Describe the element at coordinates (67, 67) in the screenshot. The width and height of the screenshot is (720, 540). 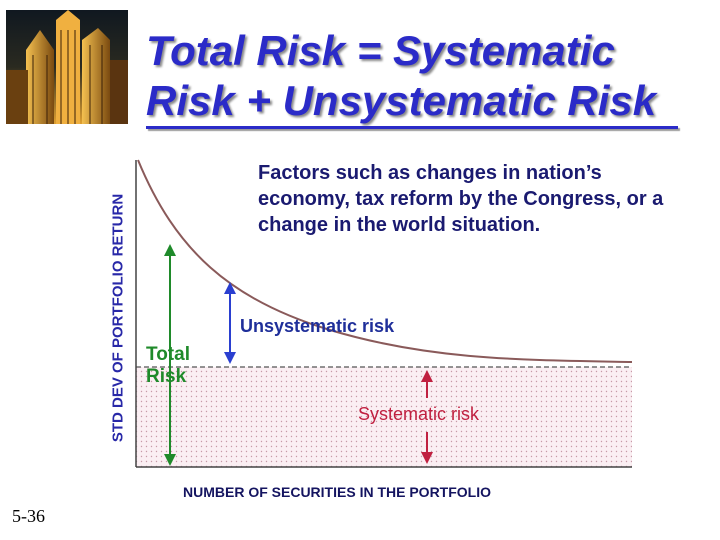
I see `city-skyline-icon` at that location.